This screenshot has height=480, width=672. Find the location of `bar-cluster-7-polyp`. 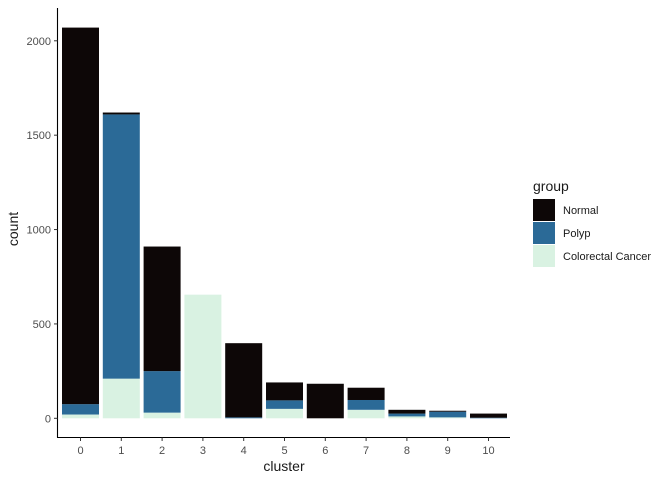

bar-cluster-7-polyp is located at coordinates (366, 404).